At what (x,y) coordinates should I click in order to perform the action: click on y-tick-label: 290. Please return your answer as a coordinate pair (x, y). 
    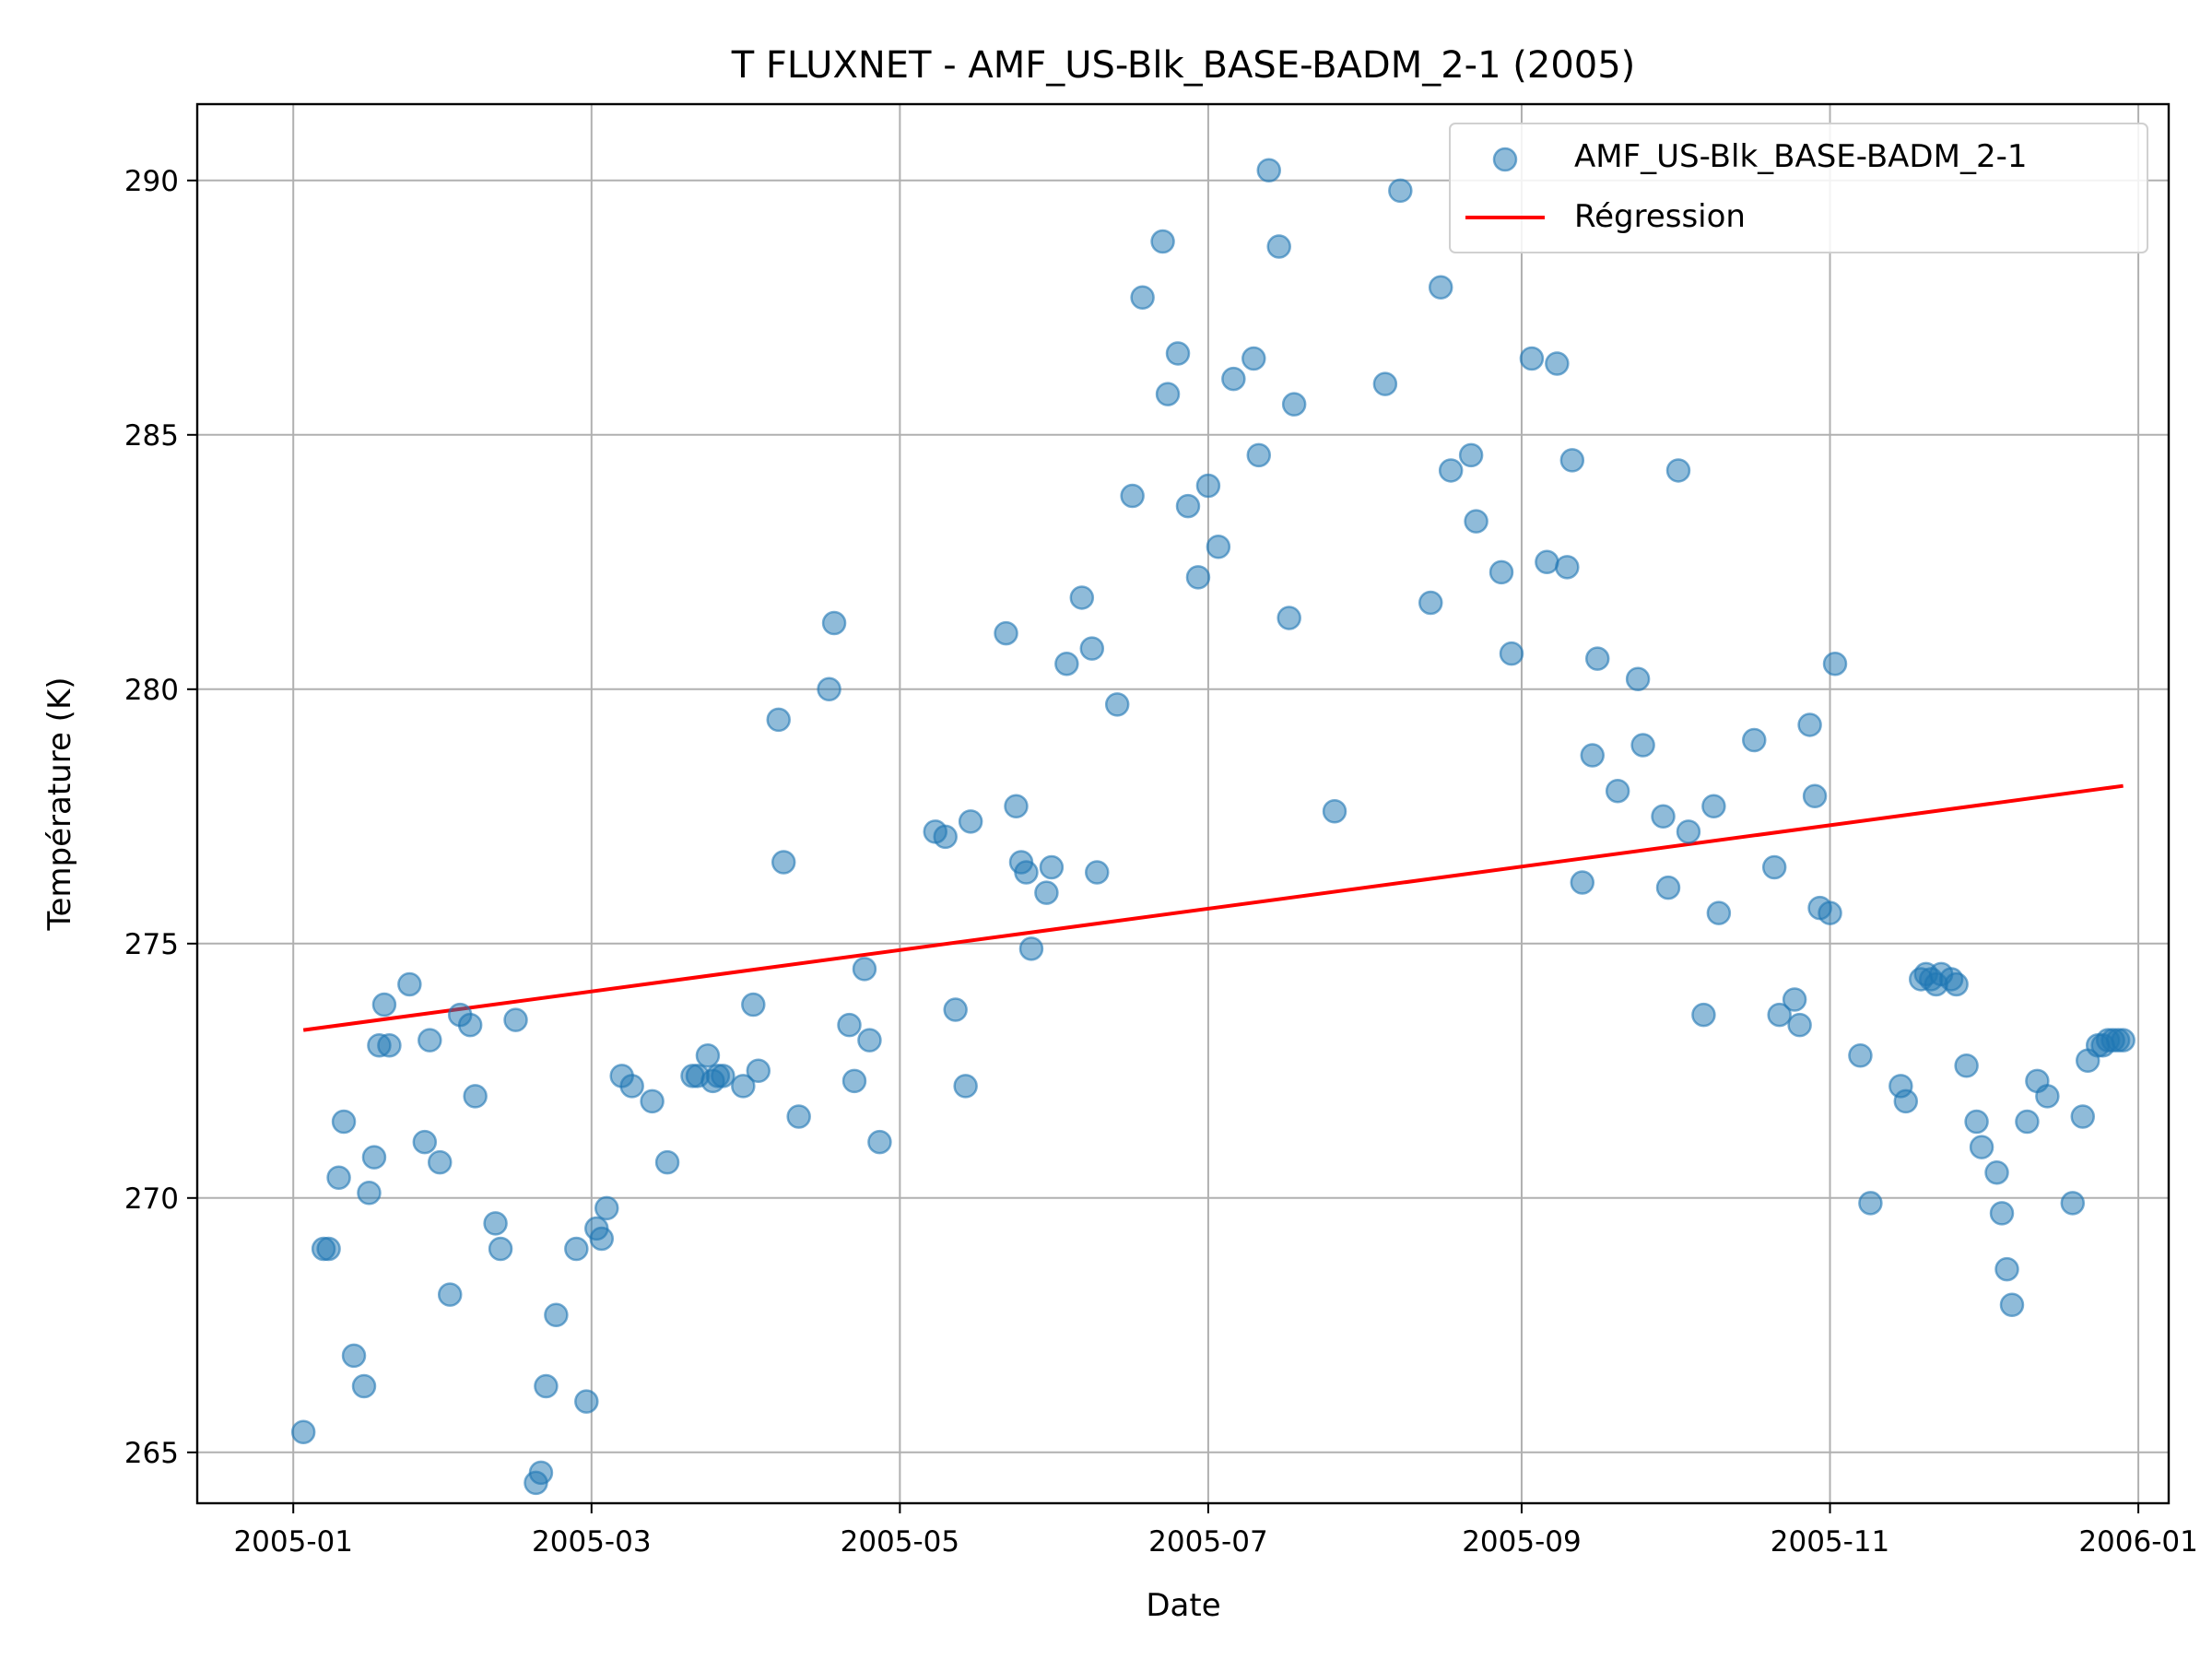
    Looking at the image, I should click on (151, 181).